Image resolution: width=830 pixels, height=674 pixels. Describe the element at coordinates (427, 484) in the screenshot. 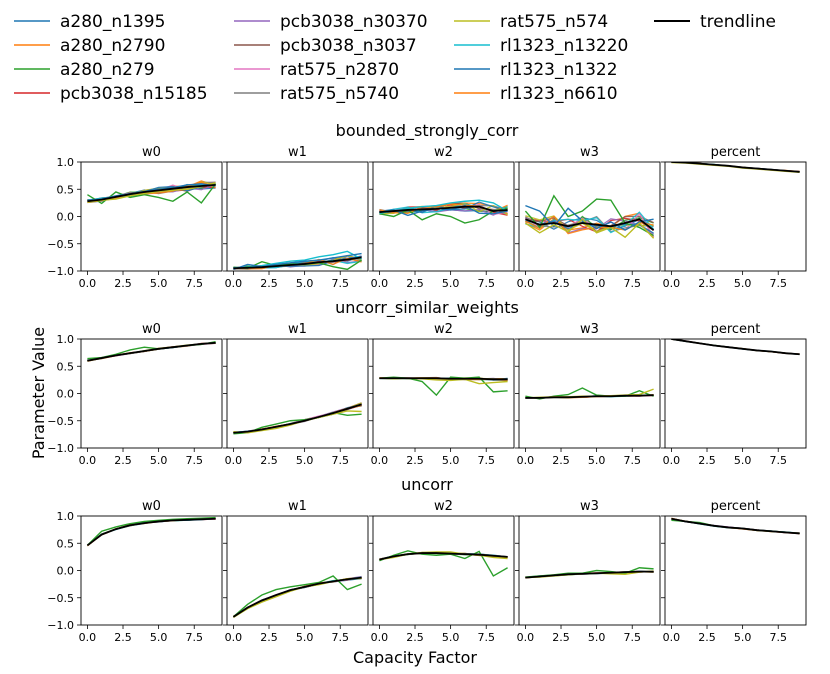

I see `group-title: uncorr` at that location.